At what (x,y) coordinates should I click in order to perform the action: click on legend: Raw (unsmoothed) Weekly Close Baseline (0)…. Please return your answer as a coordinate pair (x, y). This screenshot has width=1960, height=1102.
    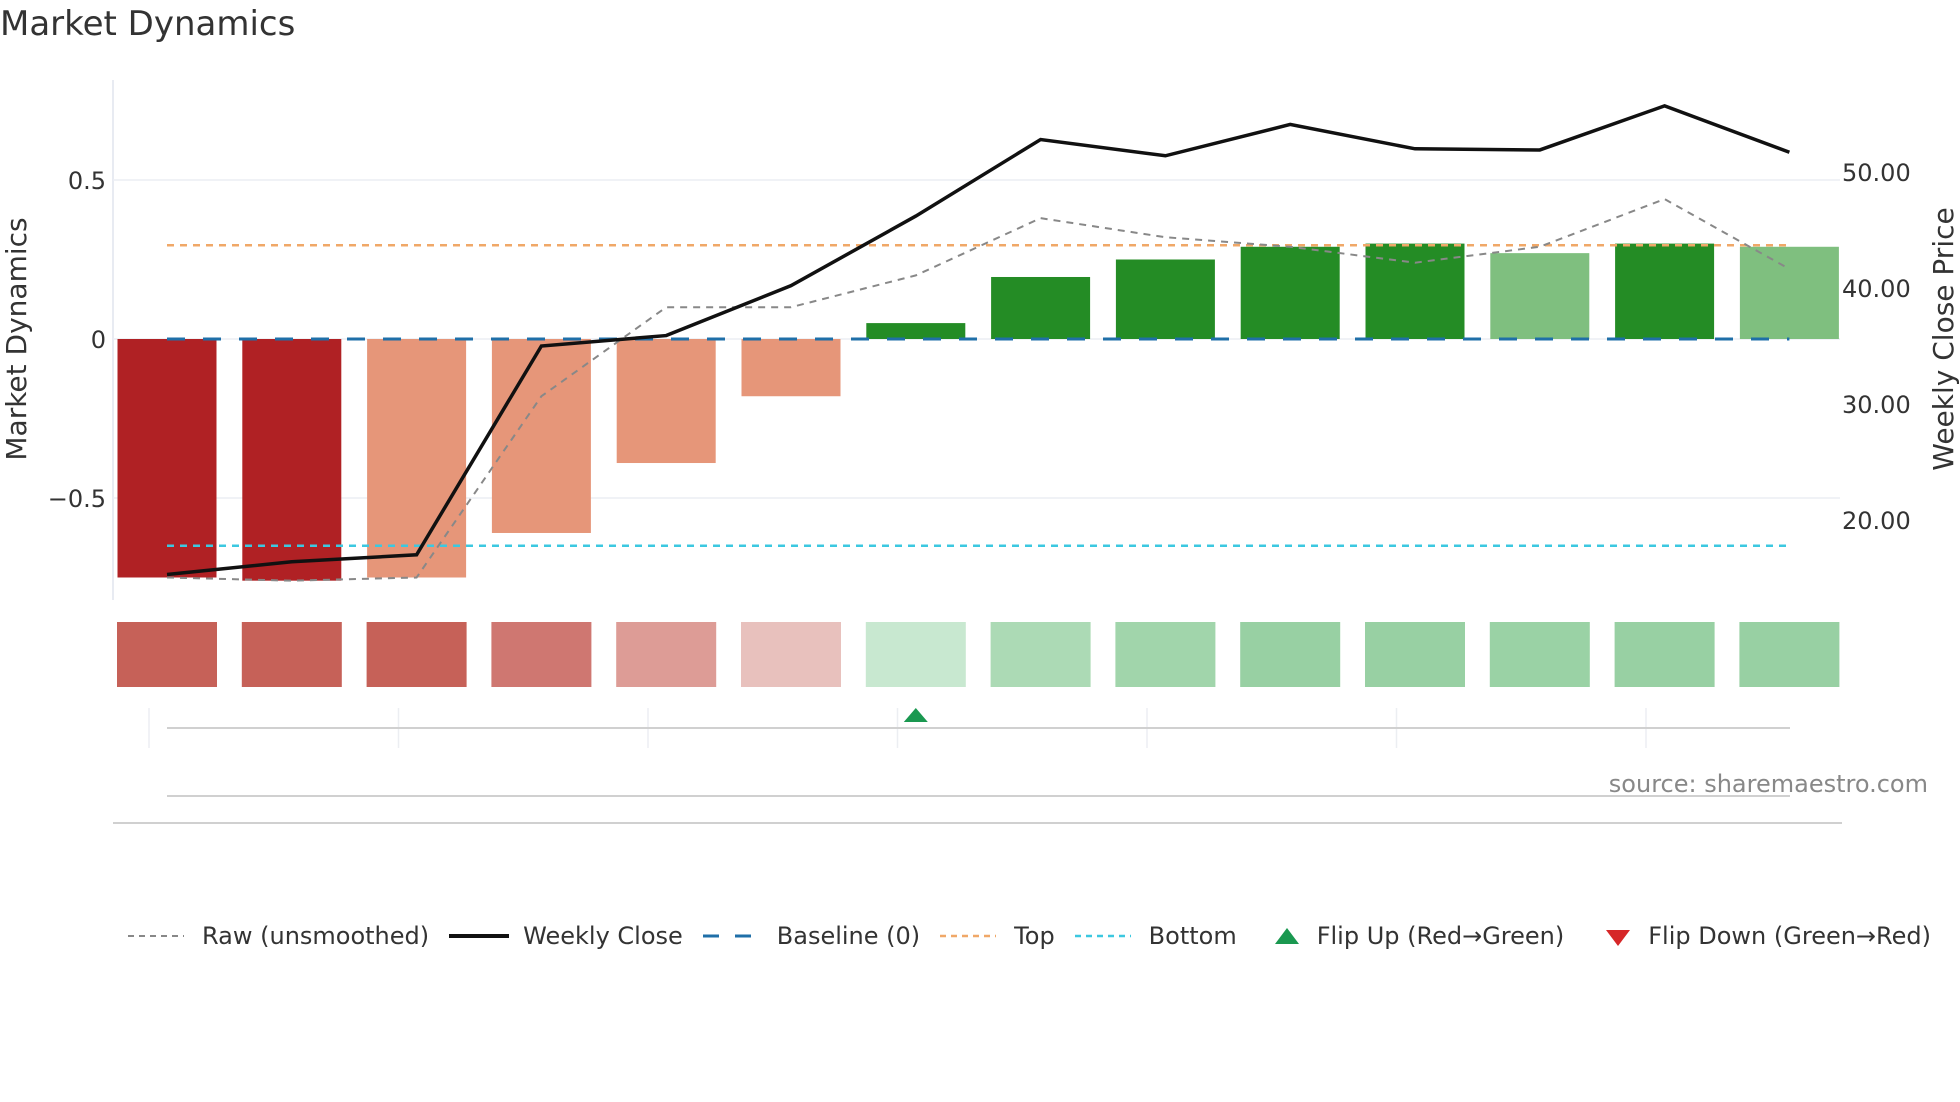
    Looking at the image, I should click on (1039, 936).